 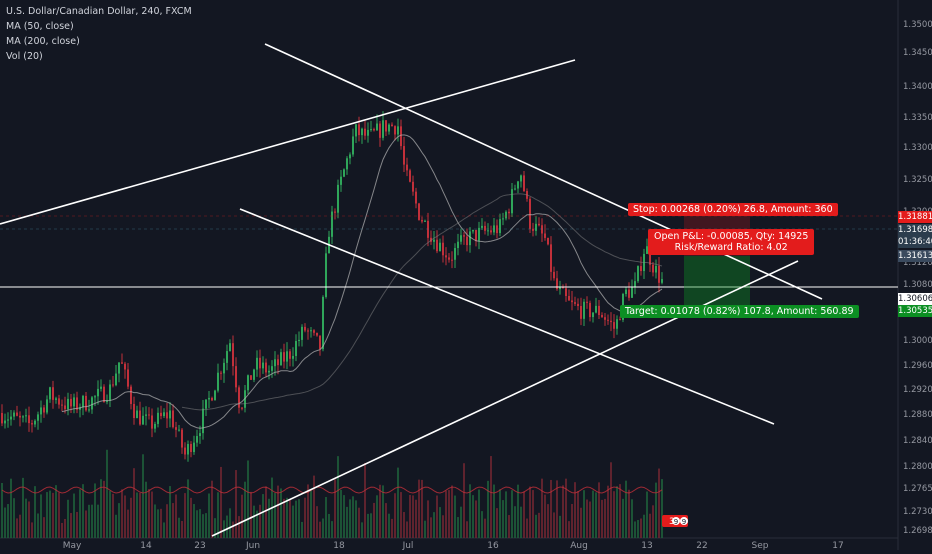 I want to click on x-tick-label: 16, so click(x=493, y=545).